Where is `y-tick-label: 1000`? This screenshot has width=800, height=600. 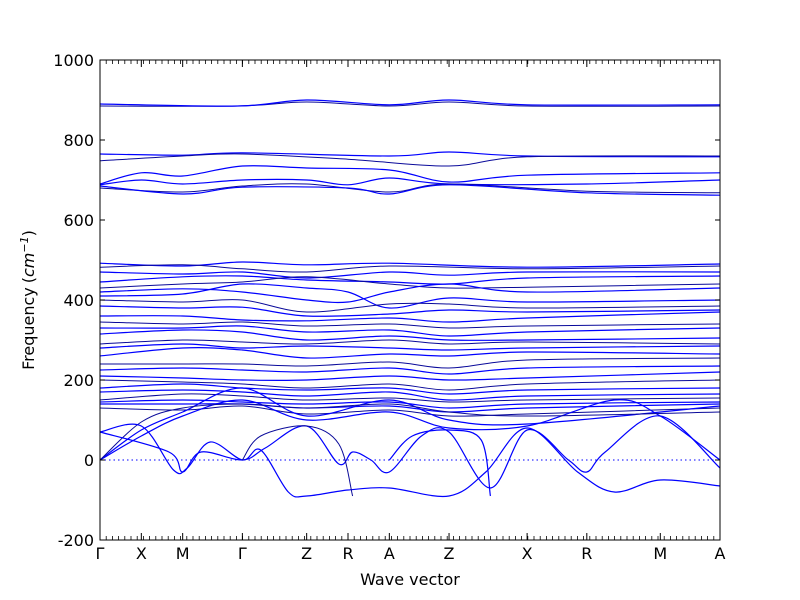
y-tick-label: 1000 is located at coordinates (73, 60).